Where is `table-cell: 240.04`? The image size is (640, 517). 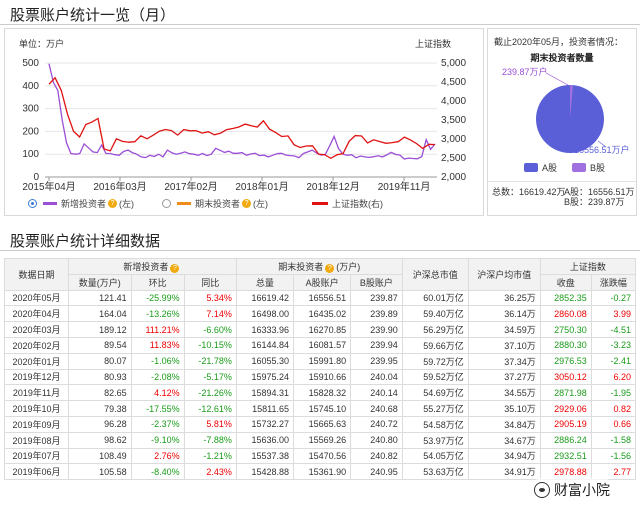 table-cell: 240.04 is located at coordinates (376, 377).